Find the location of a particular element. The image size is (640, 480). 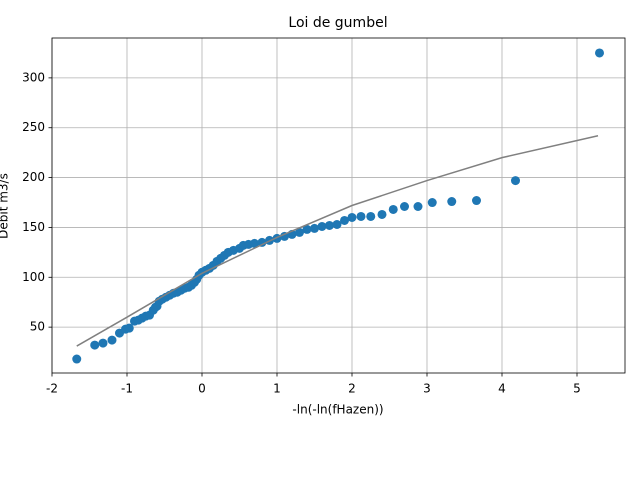

y-tick-label: 100 is located at coordinates (33, 277).